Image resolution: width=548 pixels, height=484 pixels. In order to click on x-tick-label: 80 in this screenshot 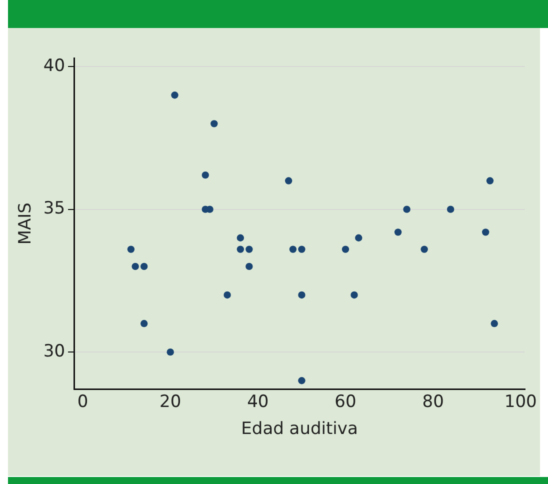, I will do `click(433, 402)`.